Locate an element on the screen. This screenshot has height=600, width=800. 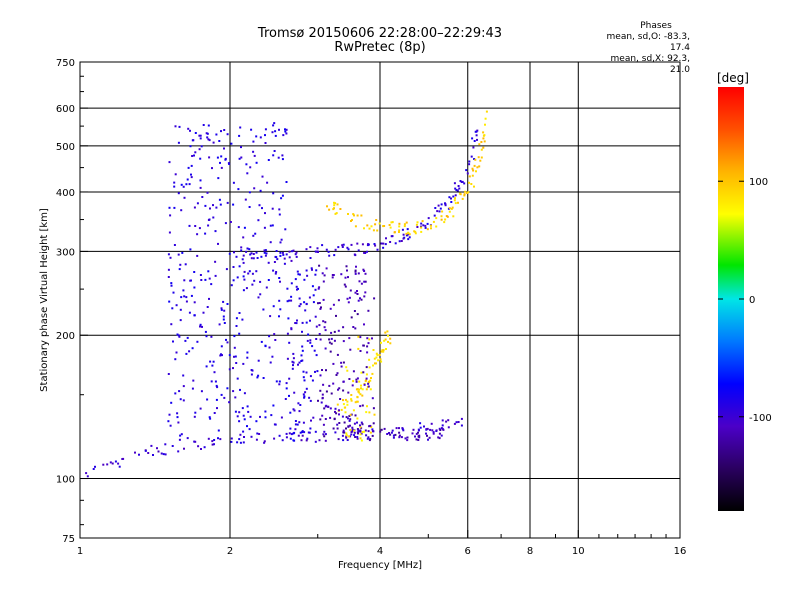
x-tick-label: 2 is located at coordinates (230, 551).